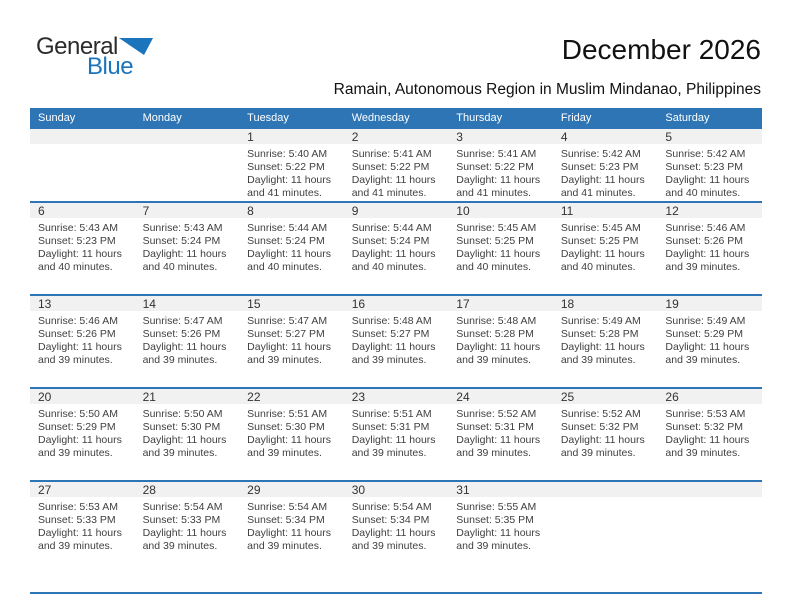 This screenshot has height=612, width=792. Describe the element at coordinates (705, 321) in the screenshot. I see `sunrise-line: Sunrise: 5:49 AM` at that location.